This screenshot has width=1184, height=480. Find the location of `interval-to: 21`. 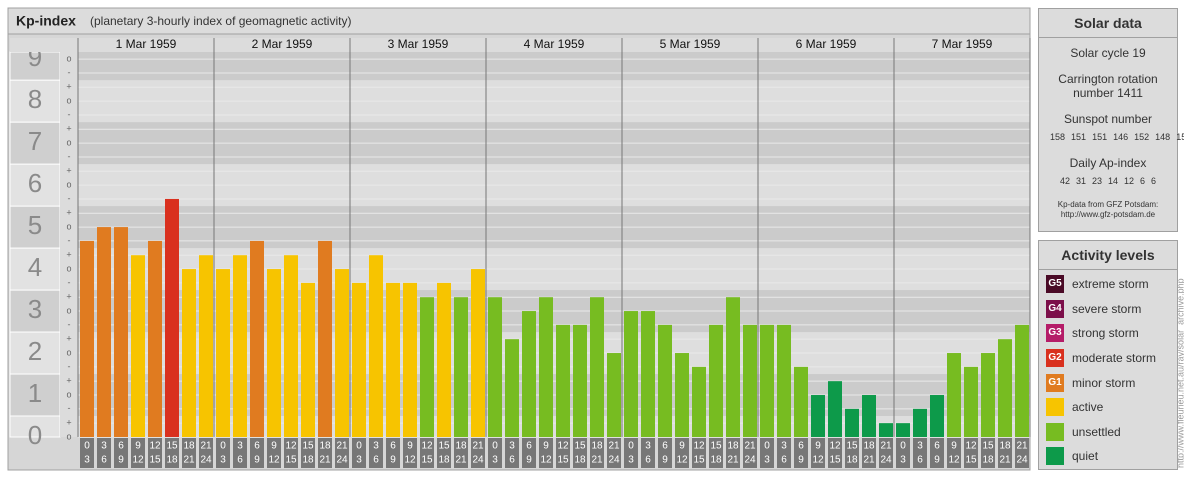

interval-to: 21 is located at coordinates (869, 460).